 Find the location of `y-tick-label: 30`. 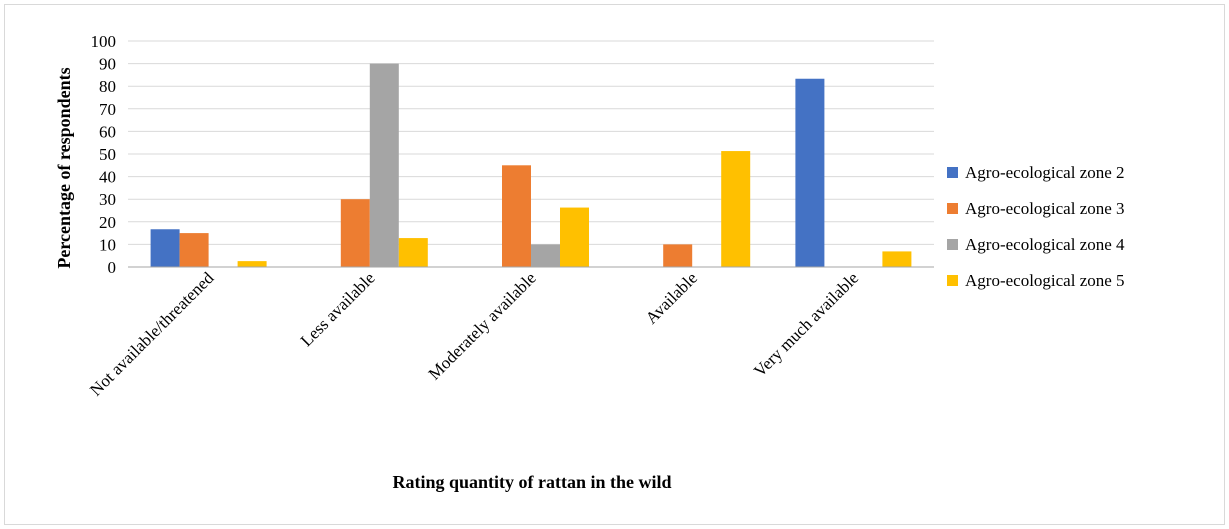

y-tick-label: 30 is located at coordinates (107, 199).